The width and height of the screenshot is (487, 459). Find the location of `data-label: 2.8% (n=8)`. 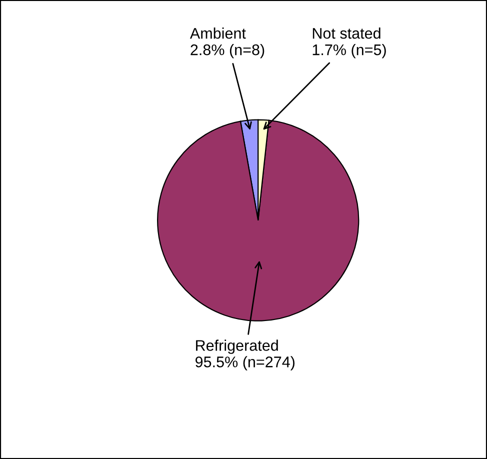

data-label: 2.8% (n=8) is located at coordinates (227, 51).